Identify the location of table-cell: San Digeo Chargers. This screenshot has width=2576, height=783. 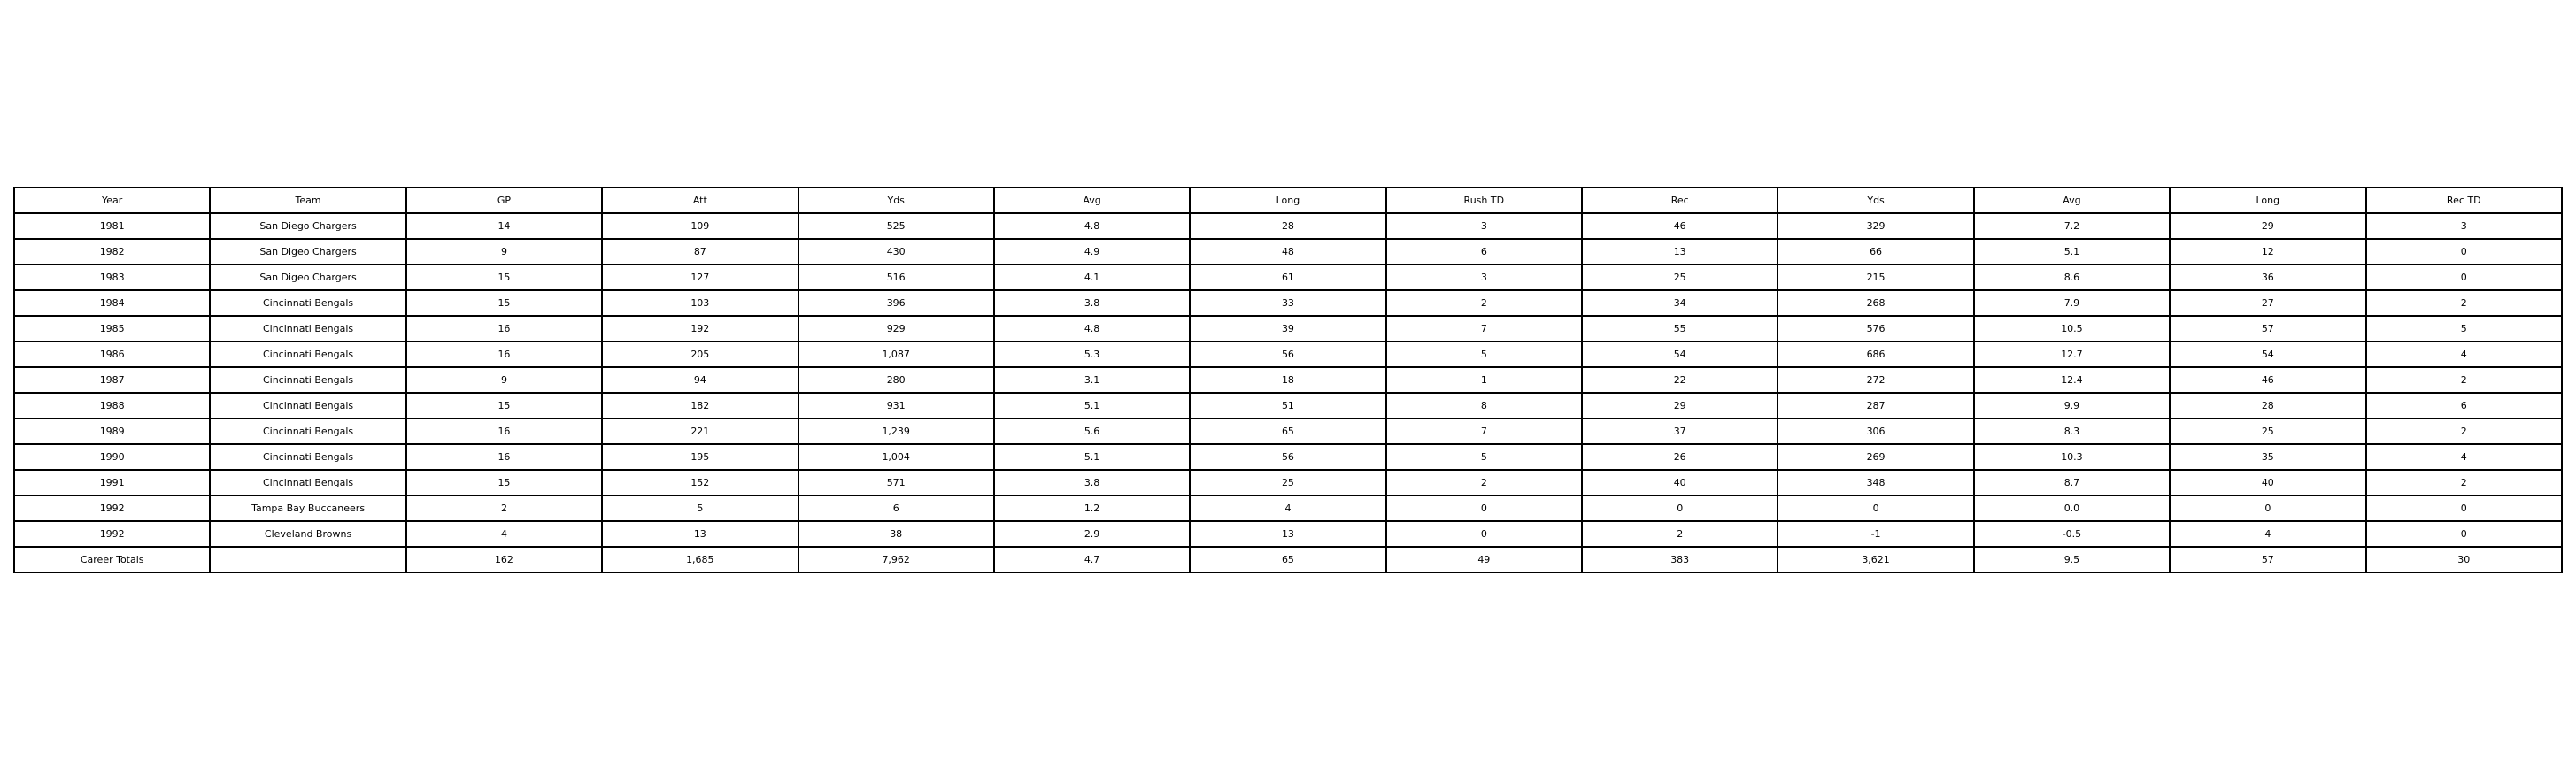
(308, 251).